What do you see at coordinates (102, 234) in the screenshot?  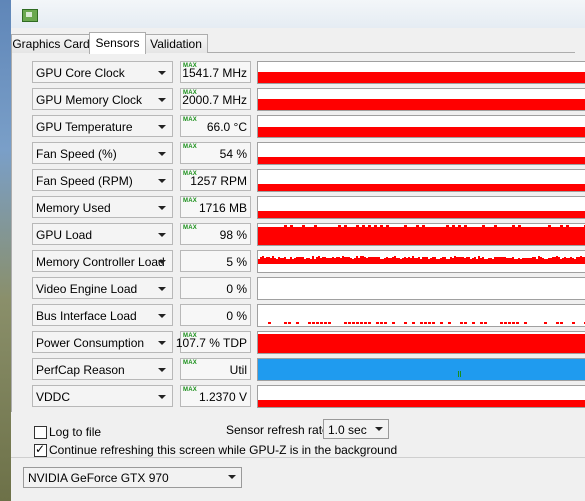 I see `sensor-name-dropdown: GPU Load` at bounding box center [102, 234].